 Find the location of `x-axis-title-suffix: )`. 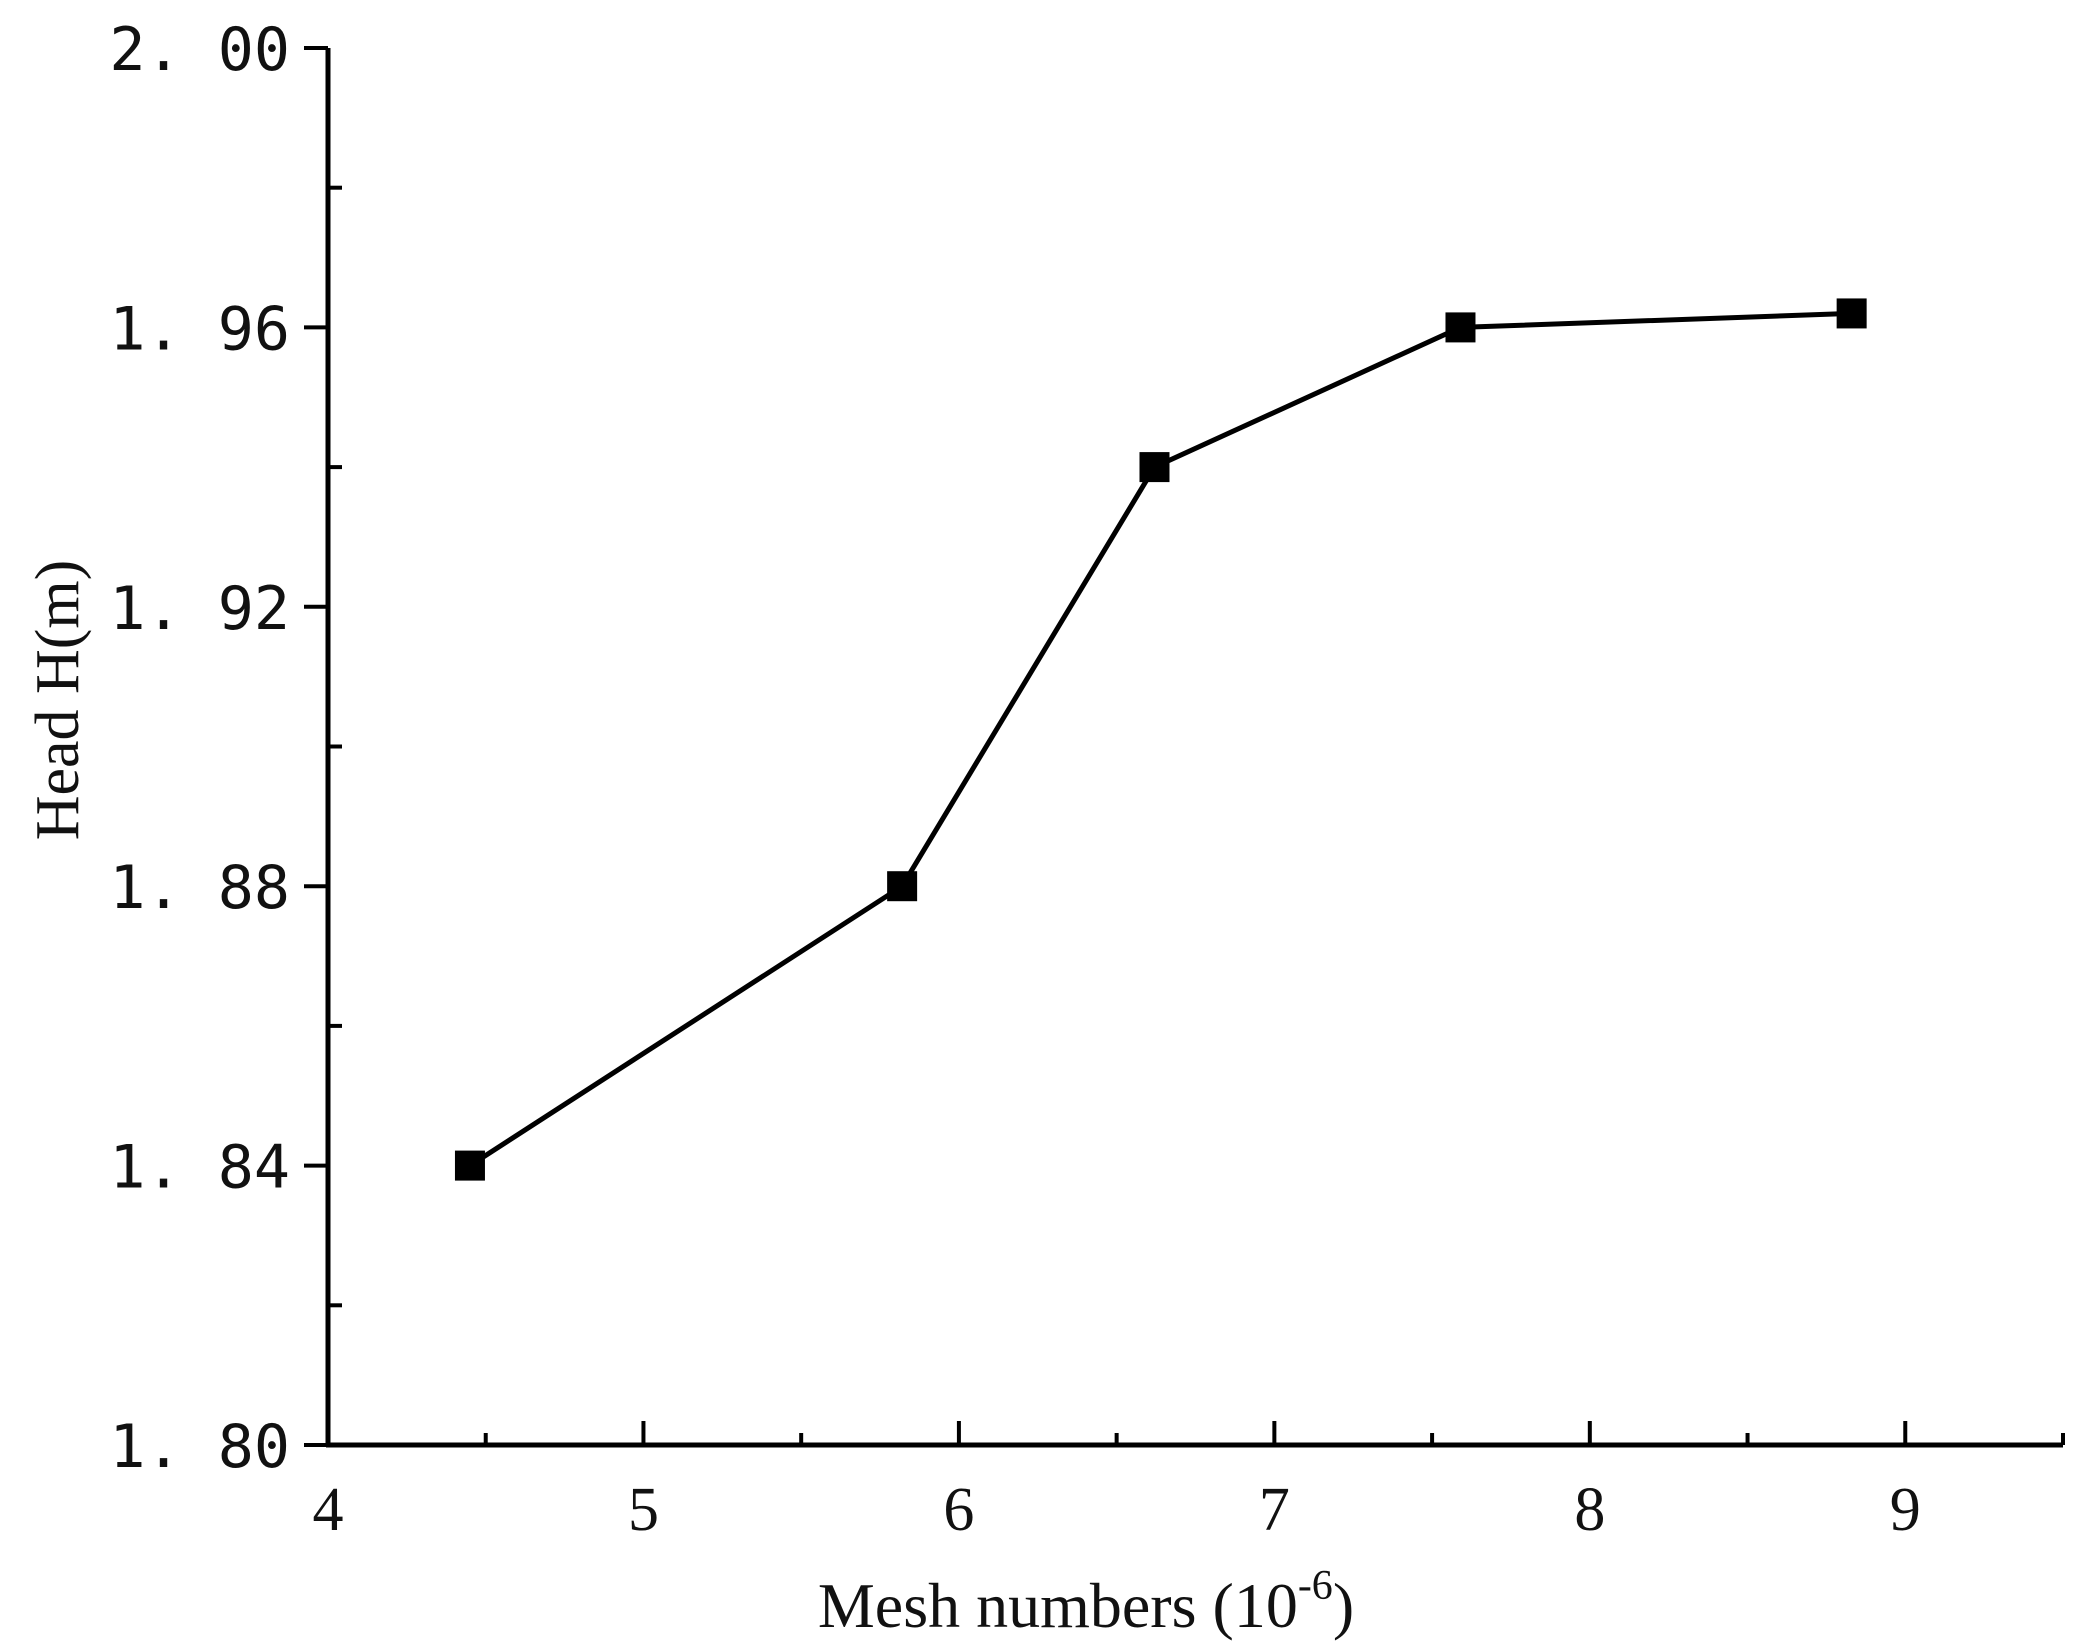

x-axis-title-suffix: ) is located at coordinates (1343, 1605).